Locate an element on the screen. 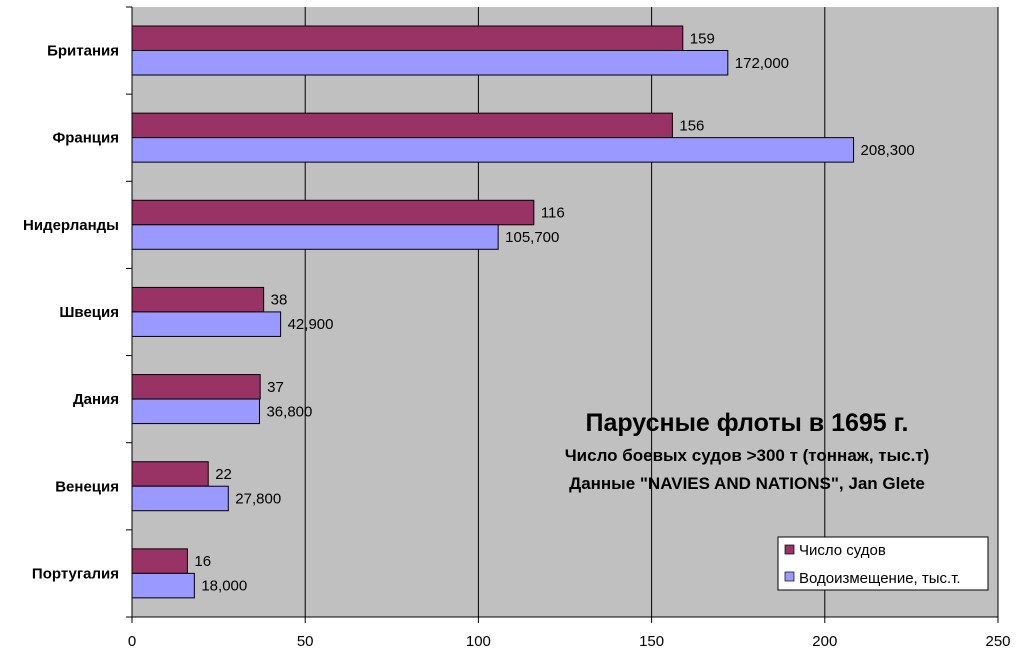  data-label: 16 is located at coordinates (202, 561).